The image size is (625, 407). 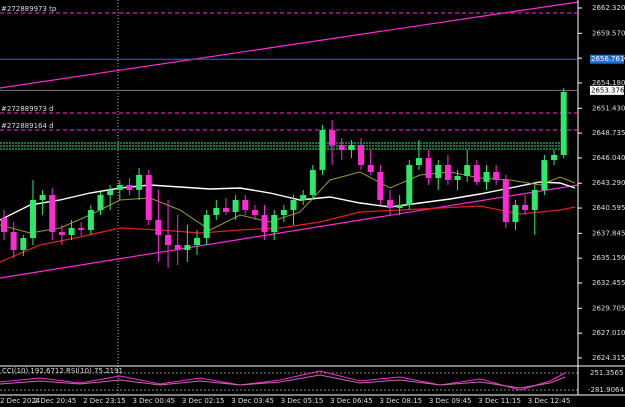 What do you see at coordinates (608, 133) in the screenshot?
I see `y-tick-label: 2648.735` at bounding box center [608, 133].